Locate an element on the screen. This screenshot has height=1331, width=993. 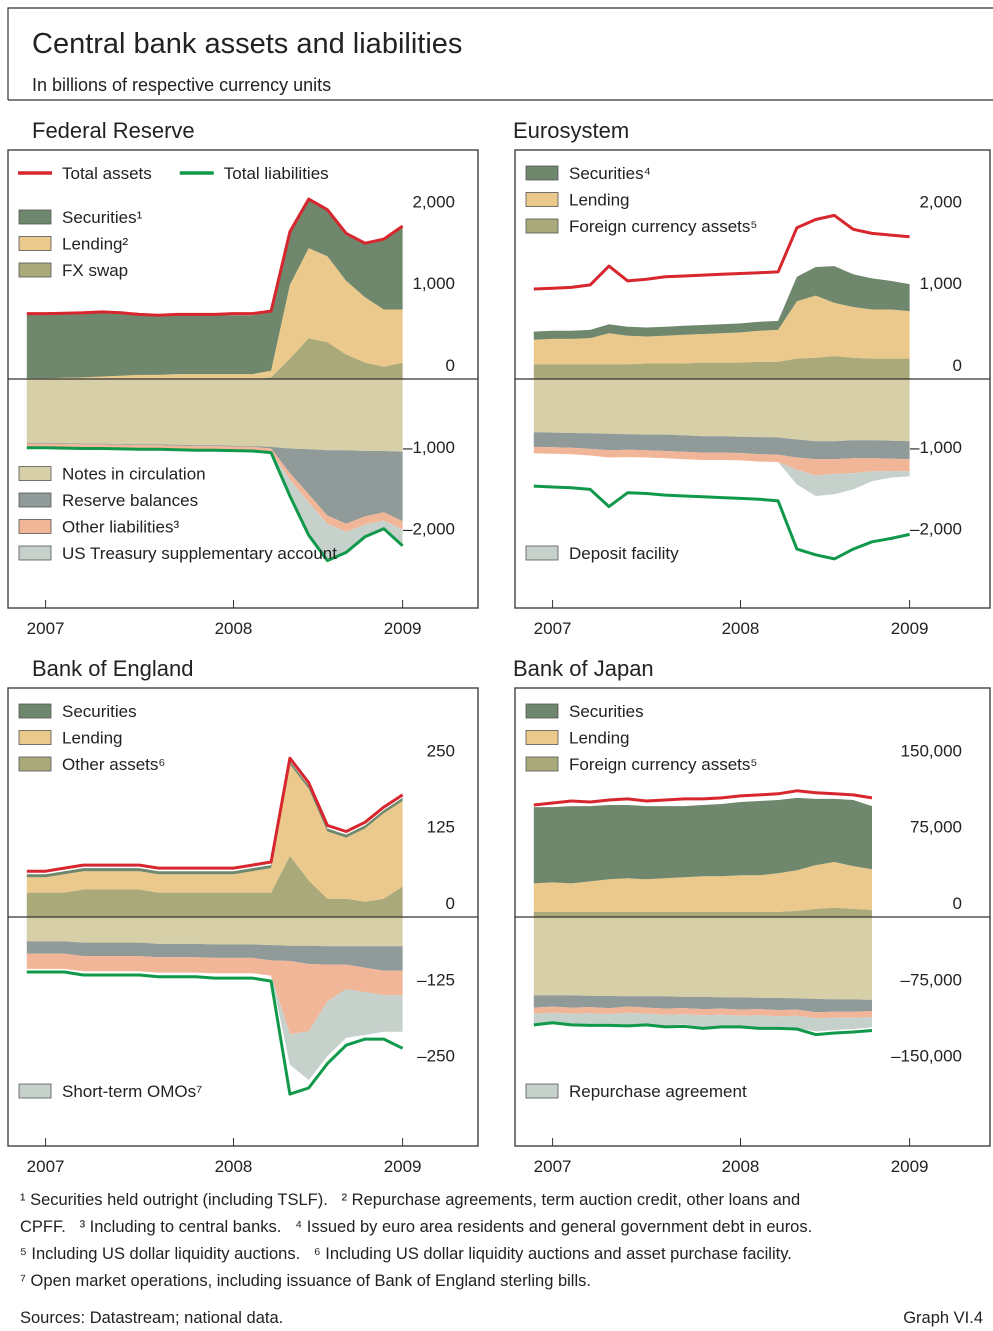
panel-title: Bank of Japan is located at coordinates (583, 668).